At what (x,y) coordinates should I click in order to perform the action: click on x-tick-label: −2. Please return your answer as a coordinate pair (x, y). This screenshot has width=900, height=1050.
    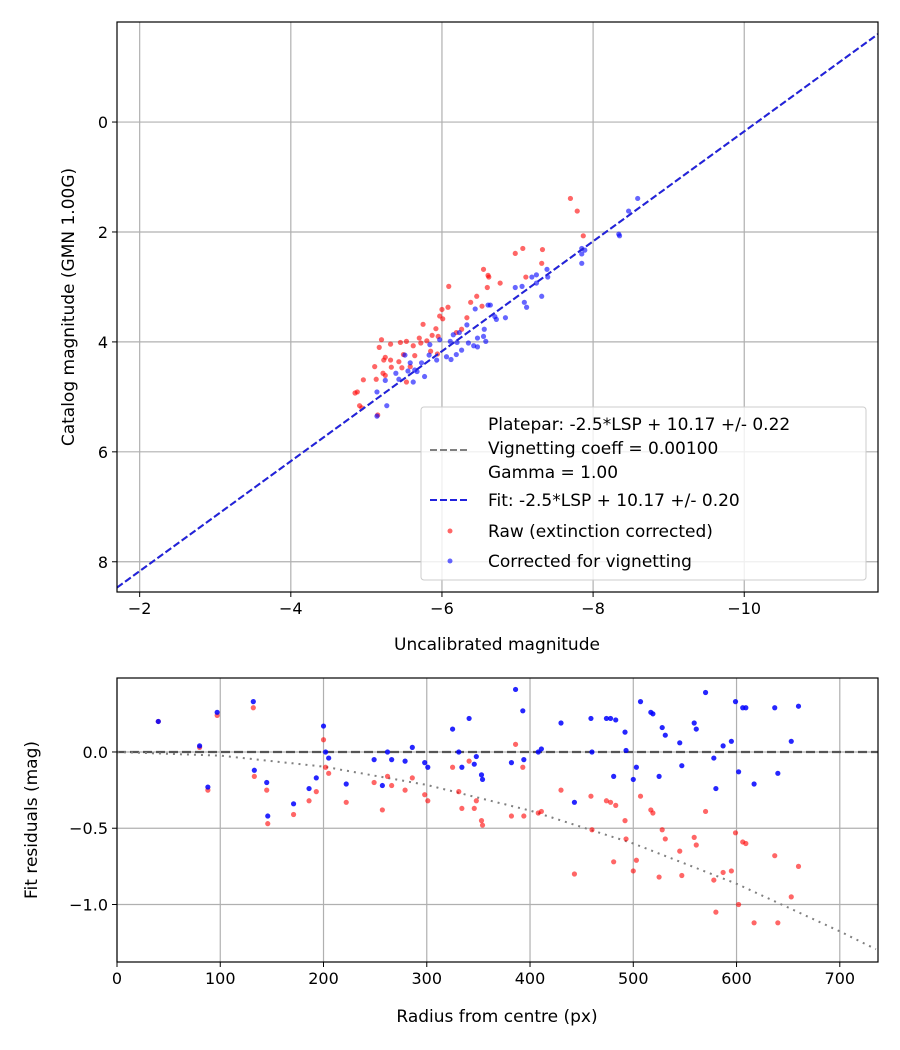
    Looking at the image, I should click on (140, 608).